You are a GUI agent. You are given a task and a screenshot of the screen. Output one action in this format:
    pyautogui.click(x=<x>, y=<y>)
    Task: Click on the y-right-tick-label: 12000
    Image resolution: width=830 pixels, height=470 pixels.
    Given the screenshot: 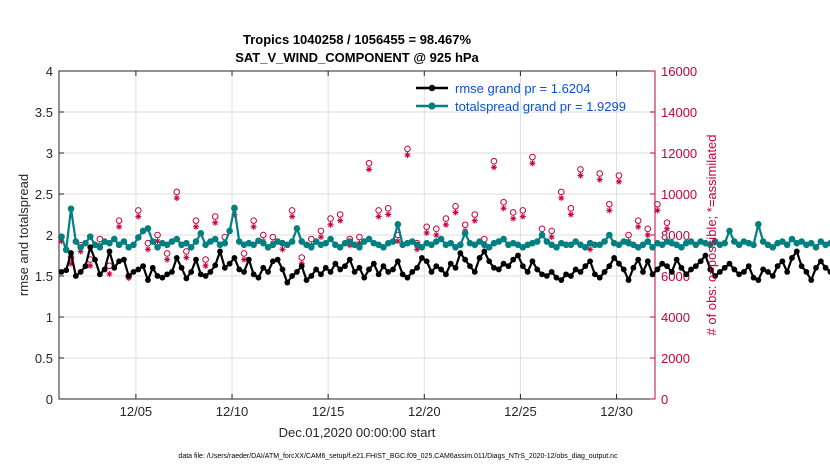 What is the action you would take?
    pyautogui.click(x=679, y=153)
    